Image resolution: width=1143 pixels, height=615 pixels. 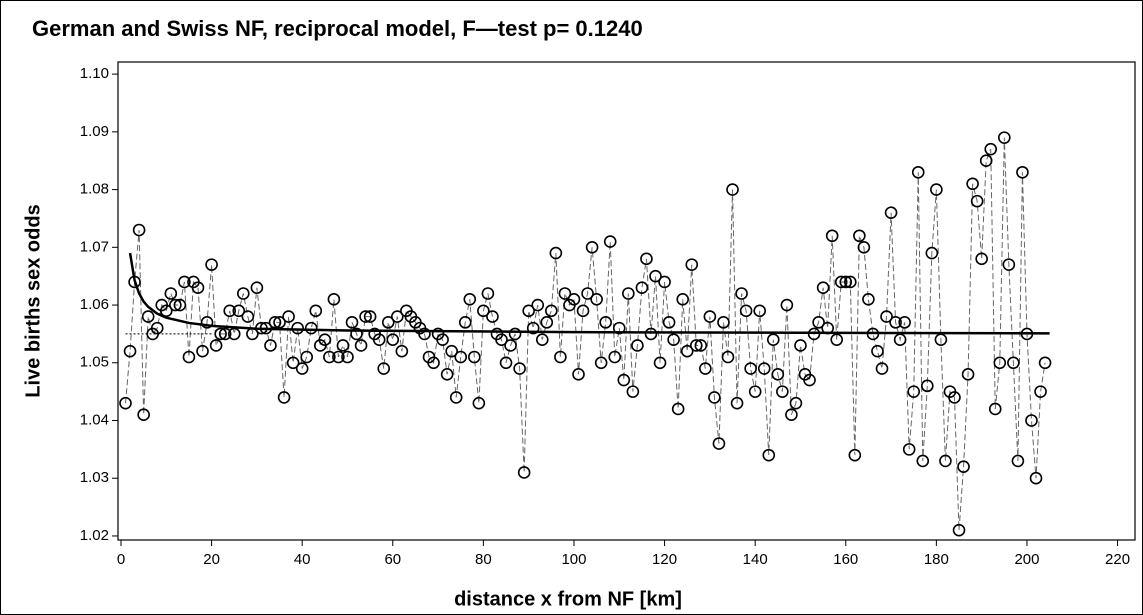 I want to click on x-tick-label: 40, so click(x=302, y=559).